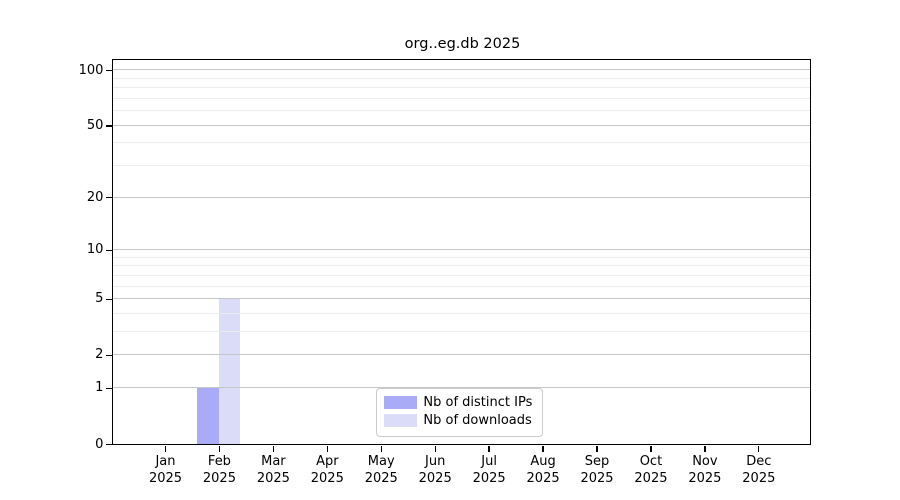 This screenshot has width=900, height=500. What do you see at coordinates (219, 470) in the screenshot?
I see `x-tick-label-feb: Feb 2025` at bounding box center [219, 470].